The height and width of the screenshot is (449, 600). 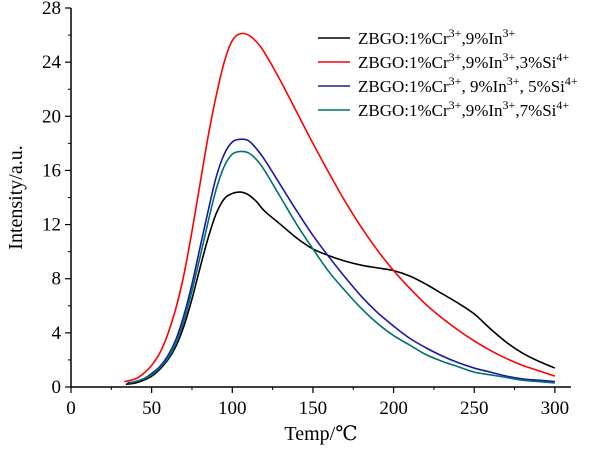 What do you see at coordinates (232, 408) in the screenshot?
I see `x-tick-label: 100` at bounding box center [232, 408].